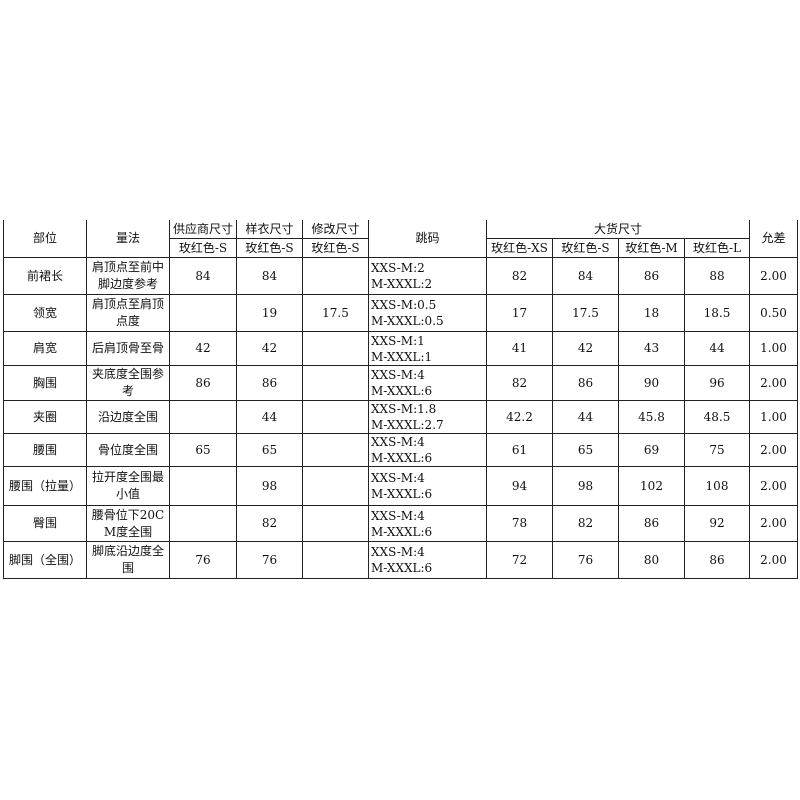 The width and height of the screenshot is (800, 800). I want to click on cell-supplier: 42, so click(203, 348).